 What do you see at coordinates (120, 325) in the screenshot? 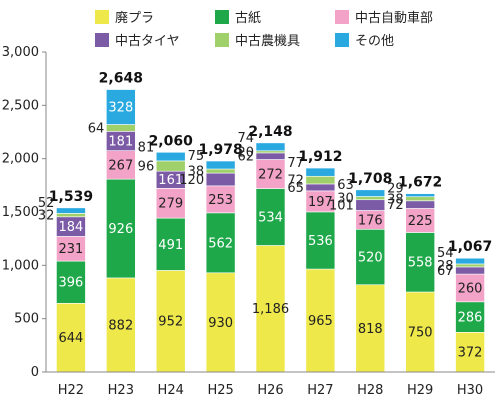
I see `segment-value-label: 882` at bounding box center [120, 325].